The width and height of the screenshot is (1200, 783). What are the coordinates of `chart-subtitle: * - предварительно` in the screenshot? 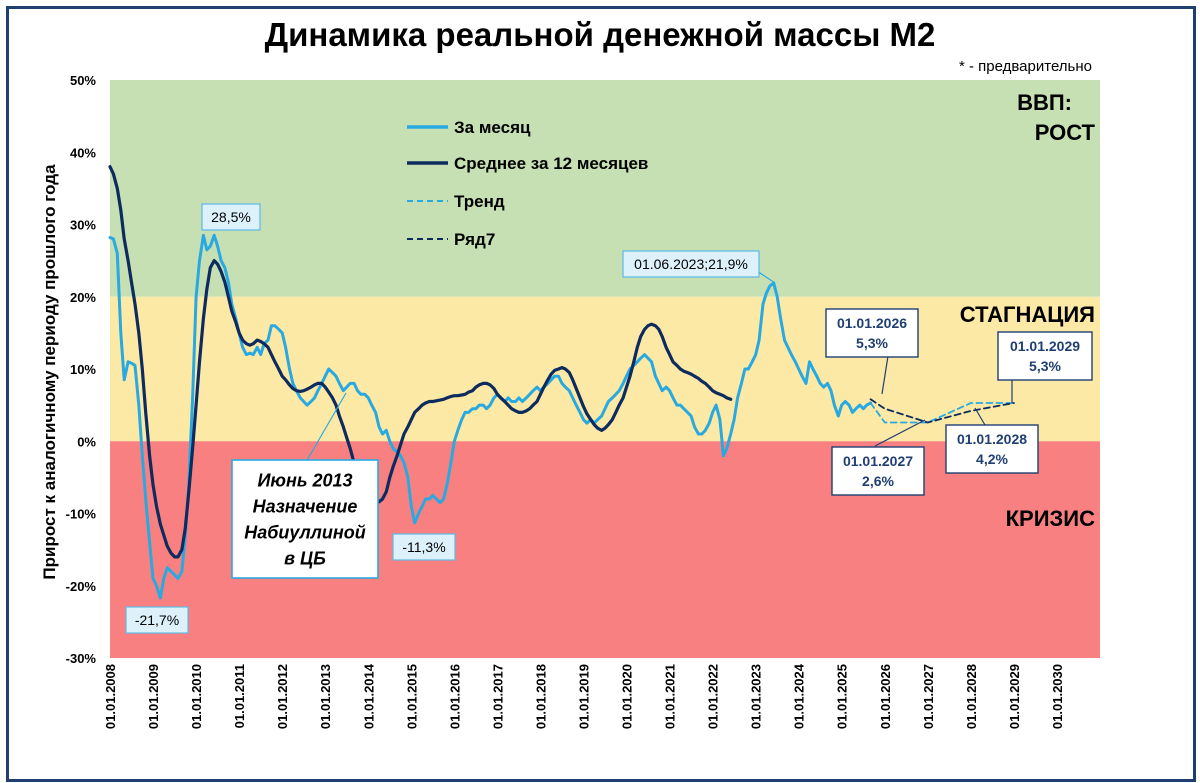 It's located at (1025, 66).